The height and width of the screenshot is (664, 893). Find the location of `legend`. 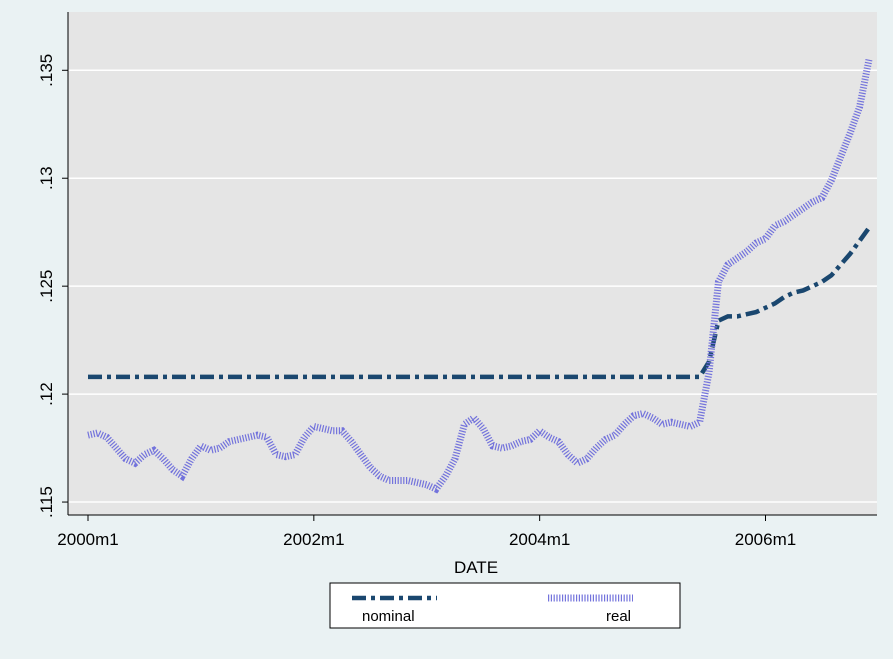

legend is located at coordinates (505, 605).